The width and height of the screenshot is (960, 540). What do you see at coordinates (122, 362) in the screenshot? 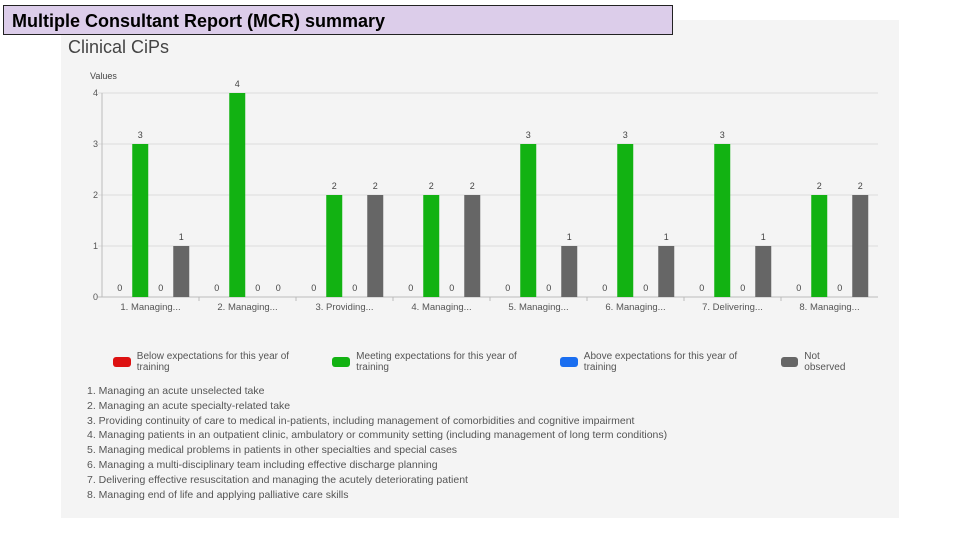
I see `legend-swatch-below` at bounding box center [122, 362].